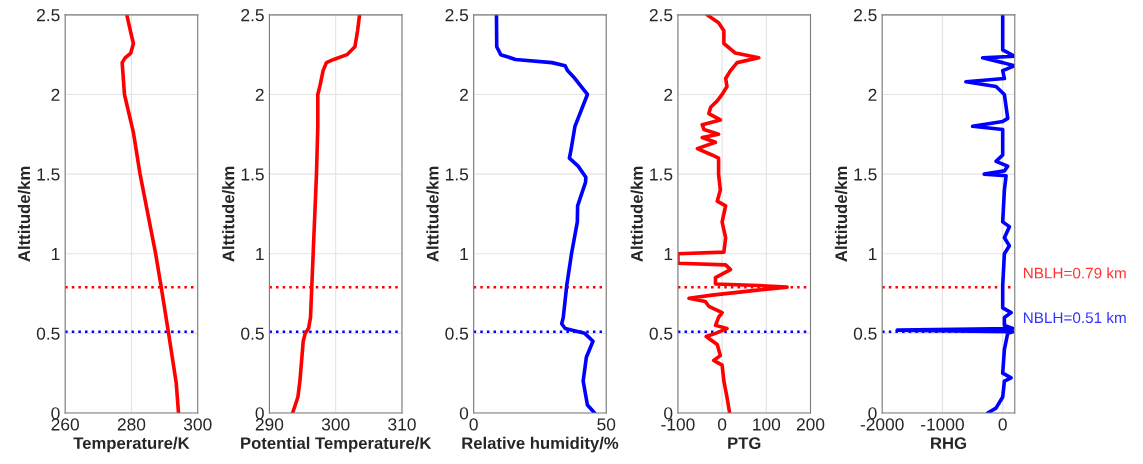 Image resolution: width=1143 pixels, height=464 pixels. What do you see at coordinates (882, 424) in the screenshot?
I see `x-tick-label: -2000` at bounding box center [882, 424].